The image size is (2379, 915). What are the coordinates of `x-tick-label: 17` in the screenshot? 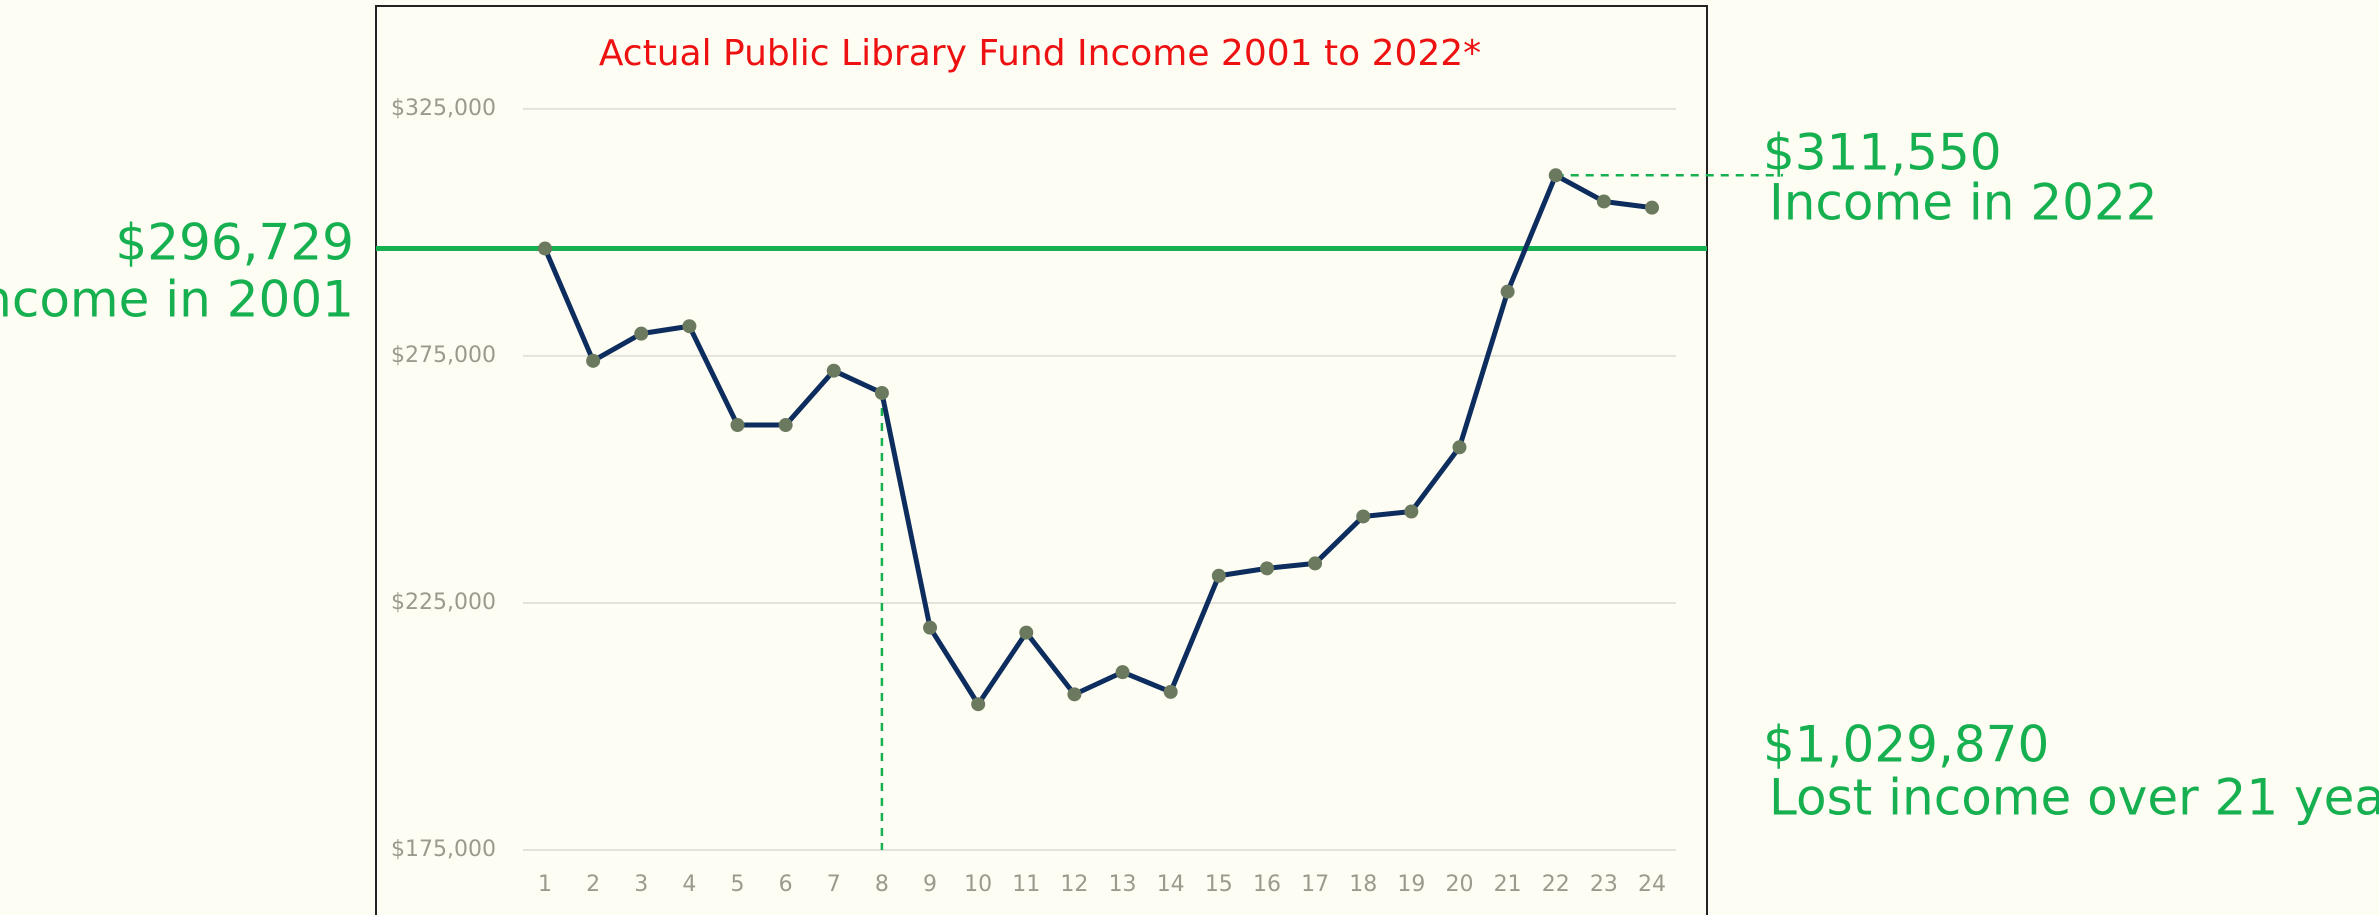 It's located at (1315, 884).